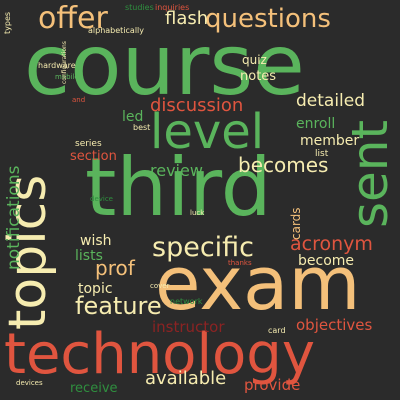 This screenshot has height=400, width=400. Describe the element at coordinates (186, 378) in the screenshot. I see `word-available: available` at that location.